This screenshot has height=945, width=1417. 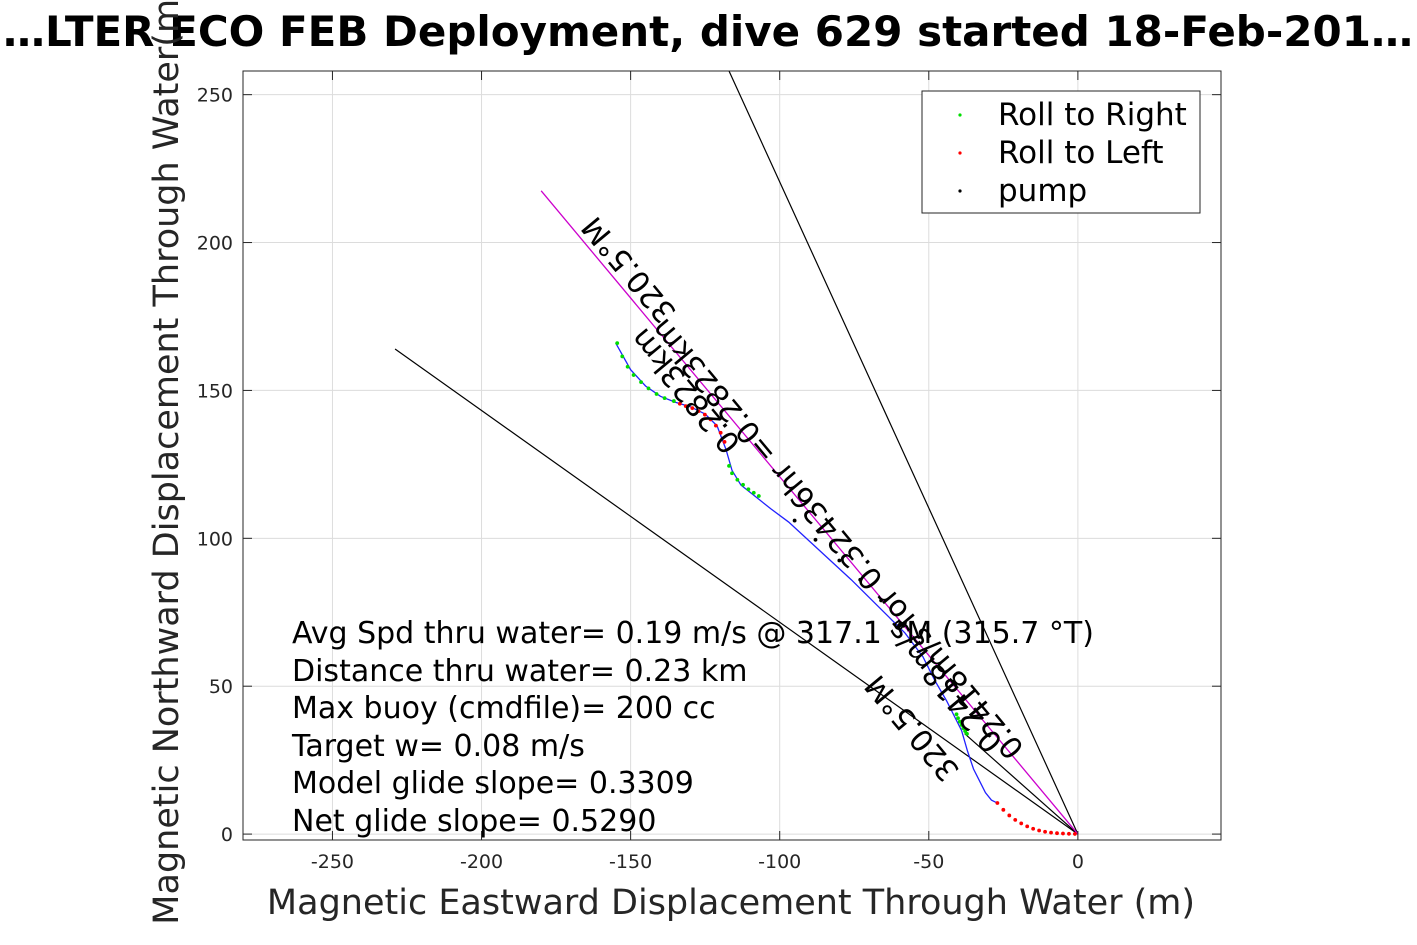 What do you see at coordinates (960, 191) in the screenshot?
I see `legend-marker-pump` at bounding box center [960, 191].